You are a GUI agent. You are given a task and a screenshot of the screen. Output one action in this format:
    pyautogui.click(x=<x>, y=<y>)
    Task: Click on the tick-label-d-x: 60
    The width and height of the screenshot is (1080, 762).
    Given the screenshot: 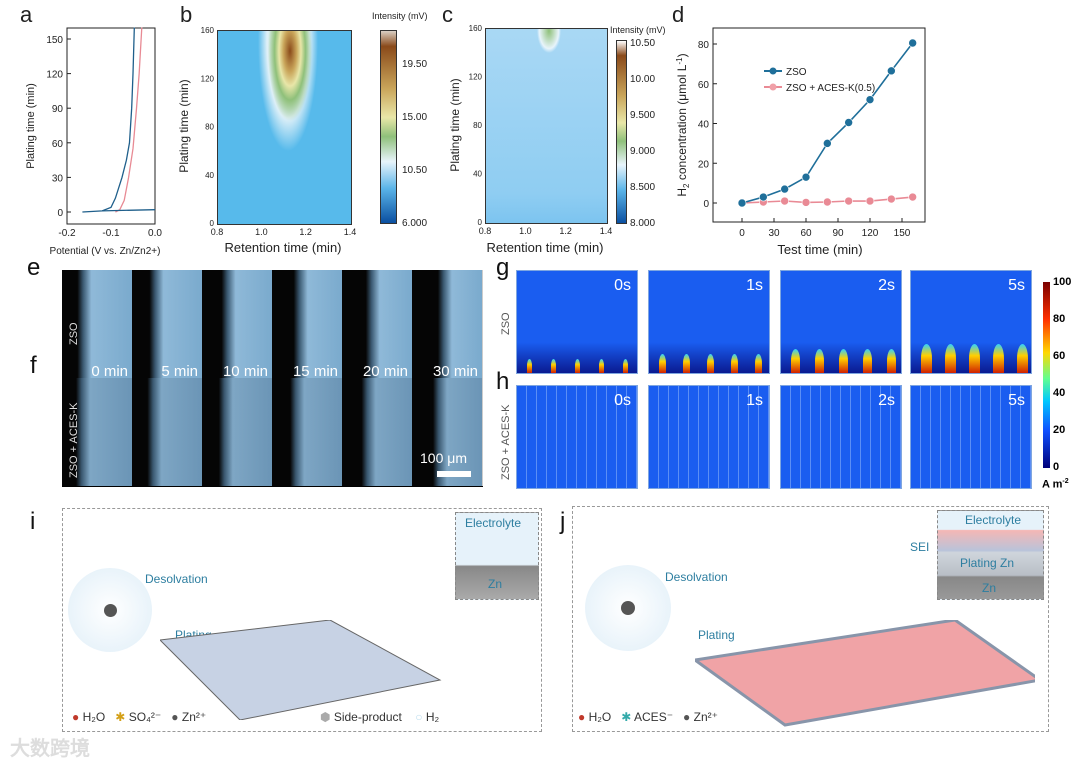 What is the action you would take?
    pyautogui.click(x=806, y=233)
    